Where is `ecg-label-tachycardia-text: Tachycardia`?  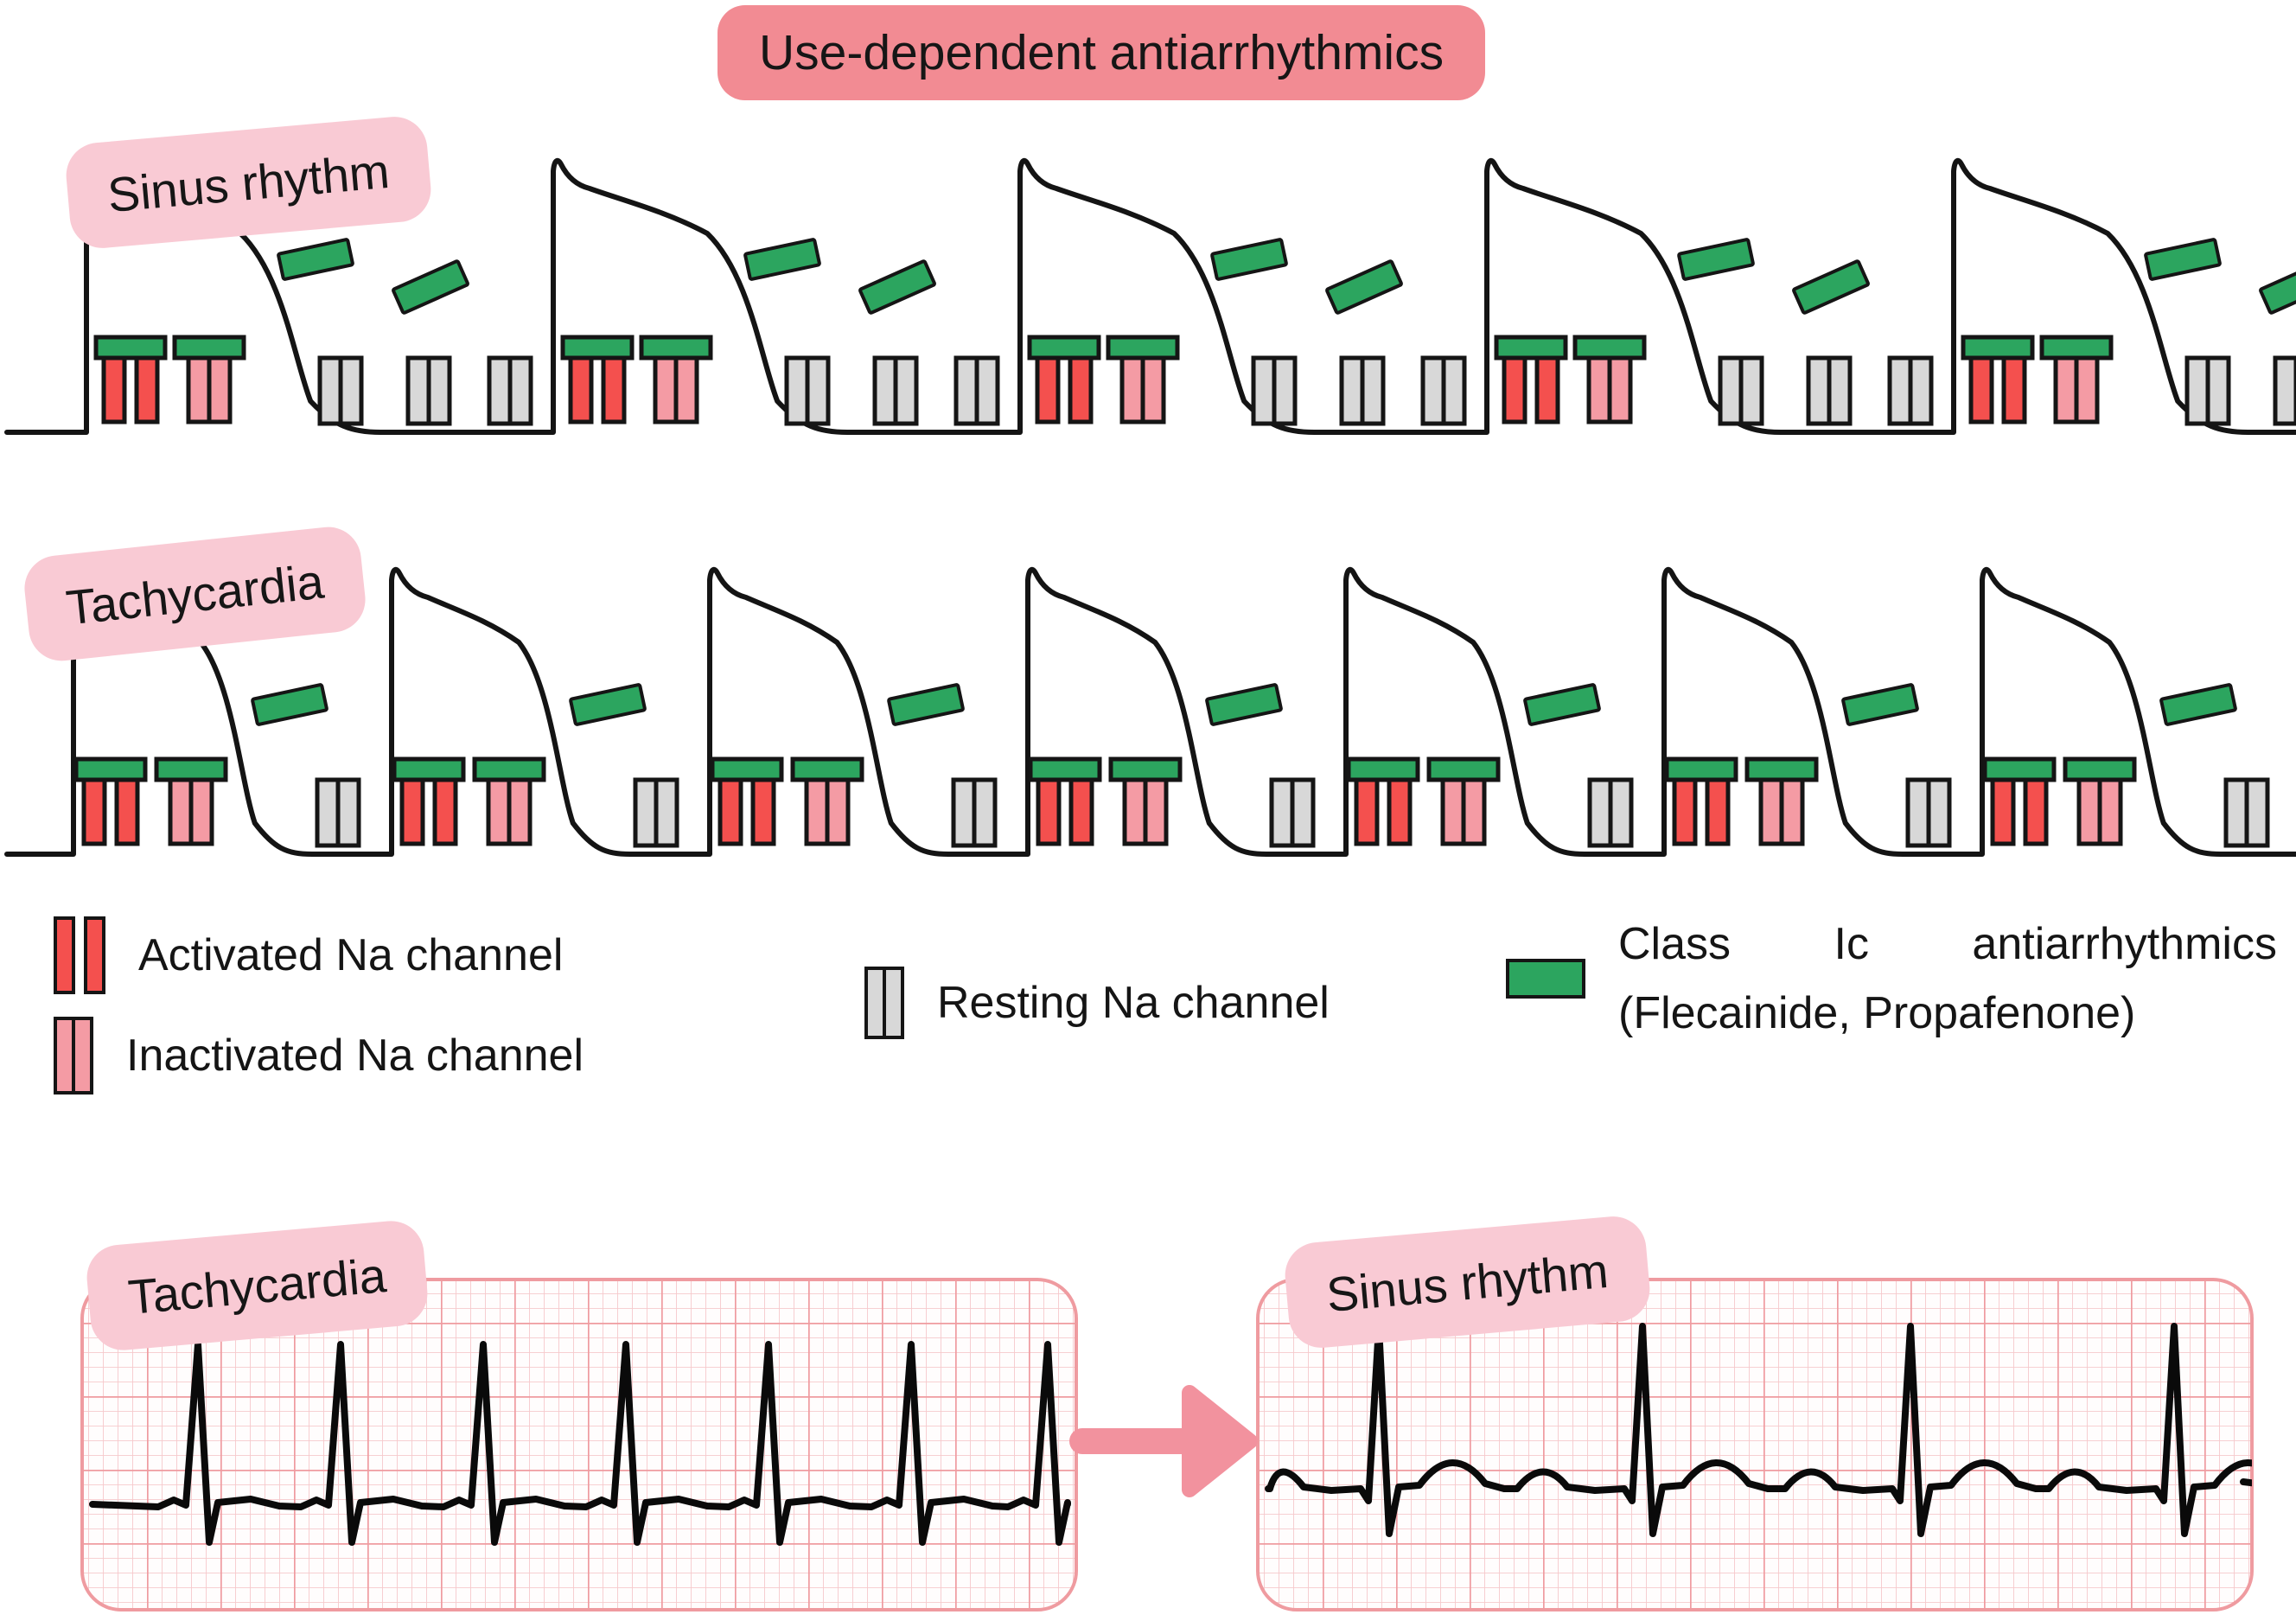
ecg-label-tachycardia-text: Tachycardia is located at coordinates (256, 1285).